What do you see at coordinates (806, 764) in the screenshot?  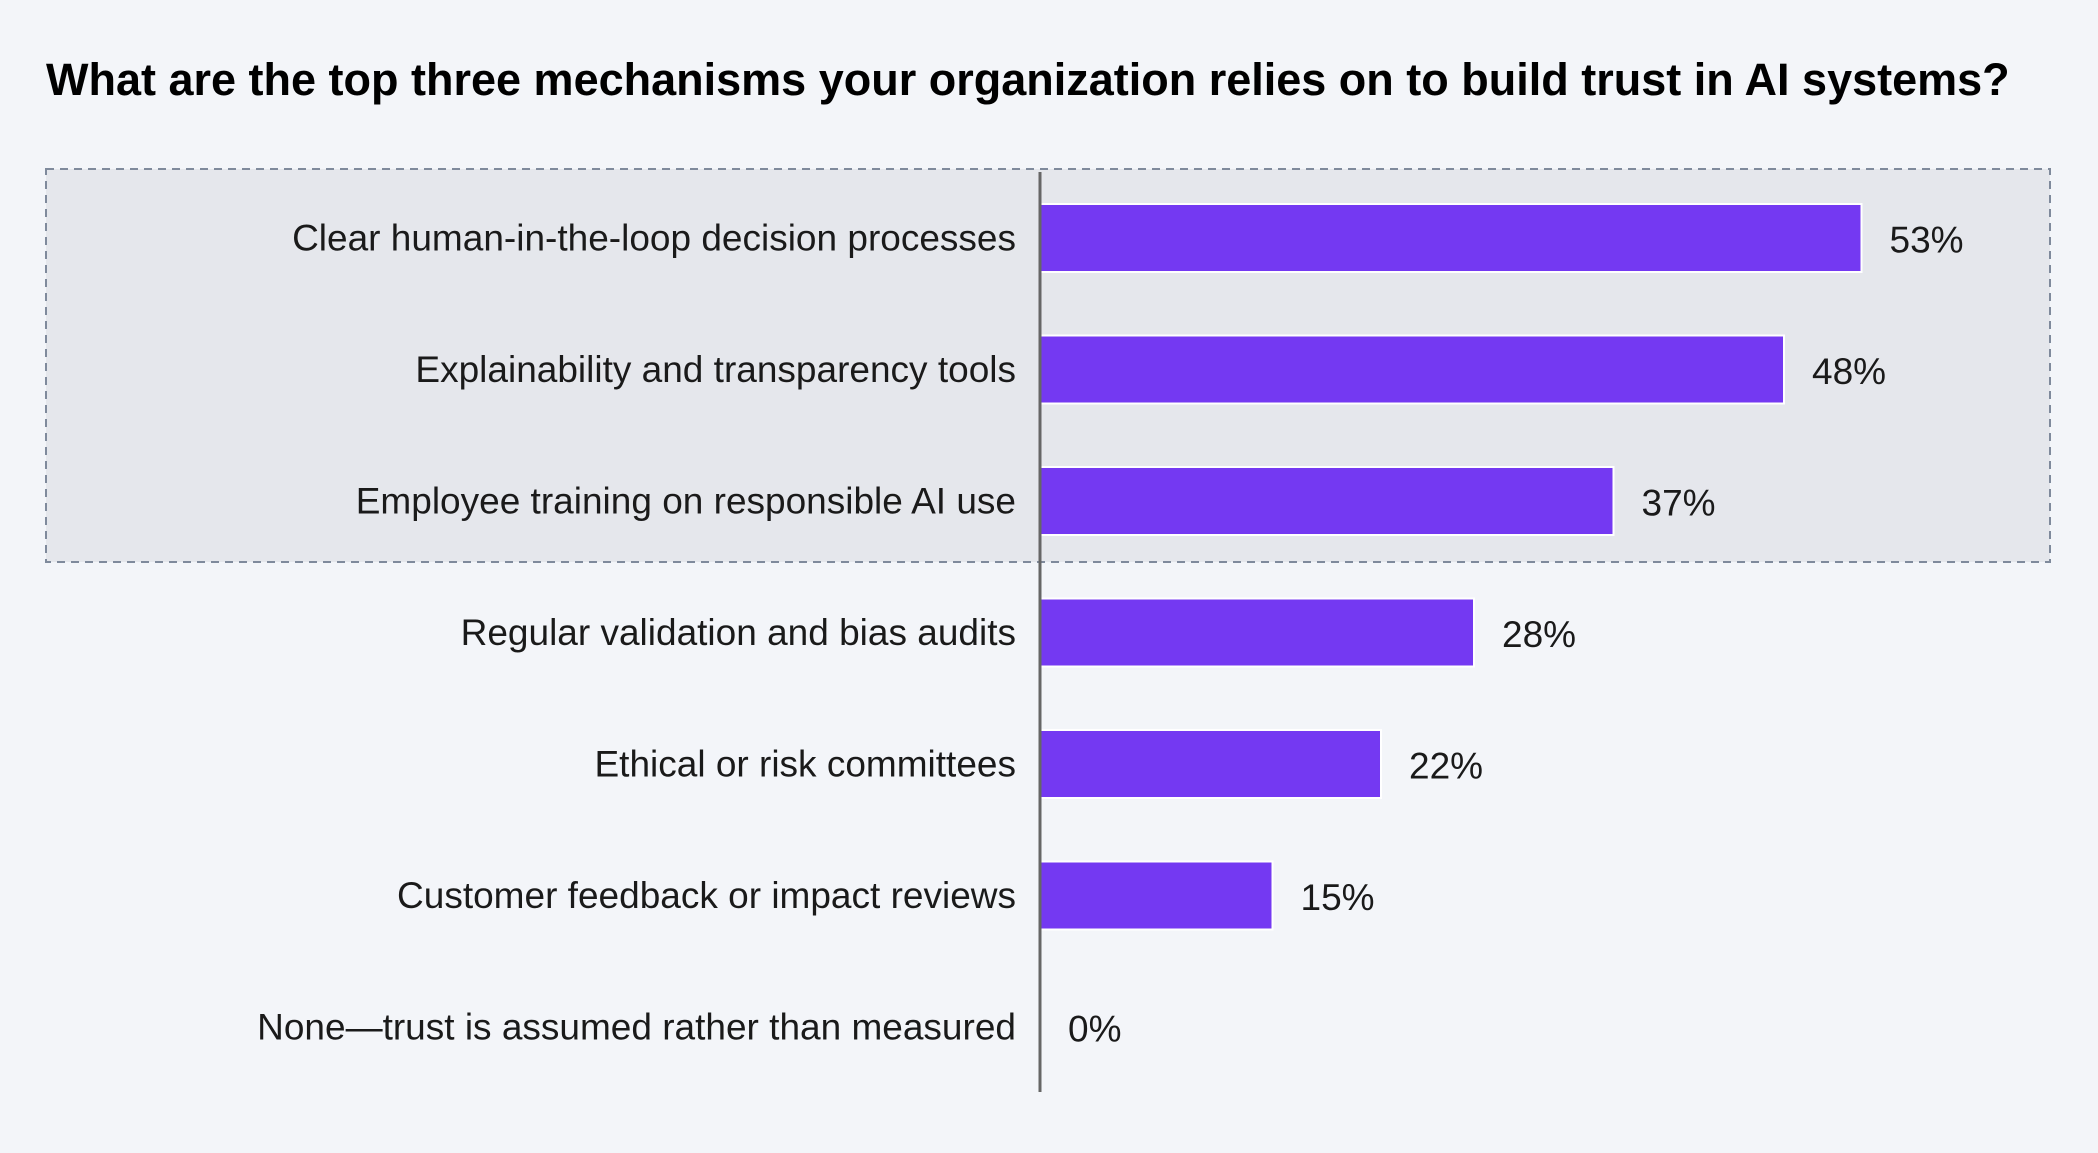 I see `category-label: Ethical or risk committees` at bounding box center [806, 764].